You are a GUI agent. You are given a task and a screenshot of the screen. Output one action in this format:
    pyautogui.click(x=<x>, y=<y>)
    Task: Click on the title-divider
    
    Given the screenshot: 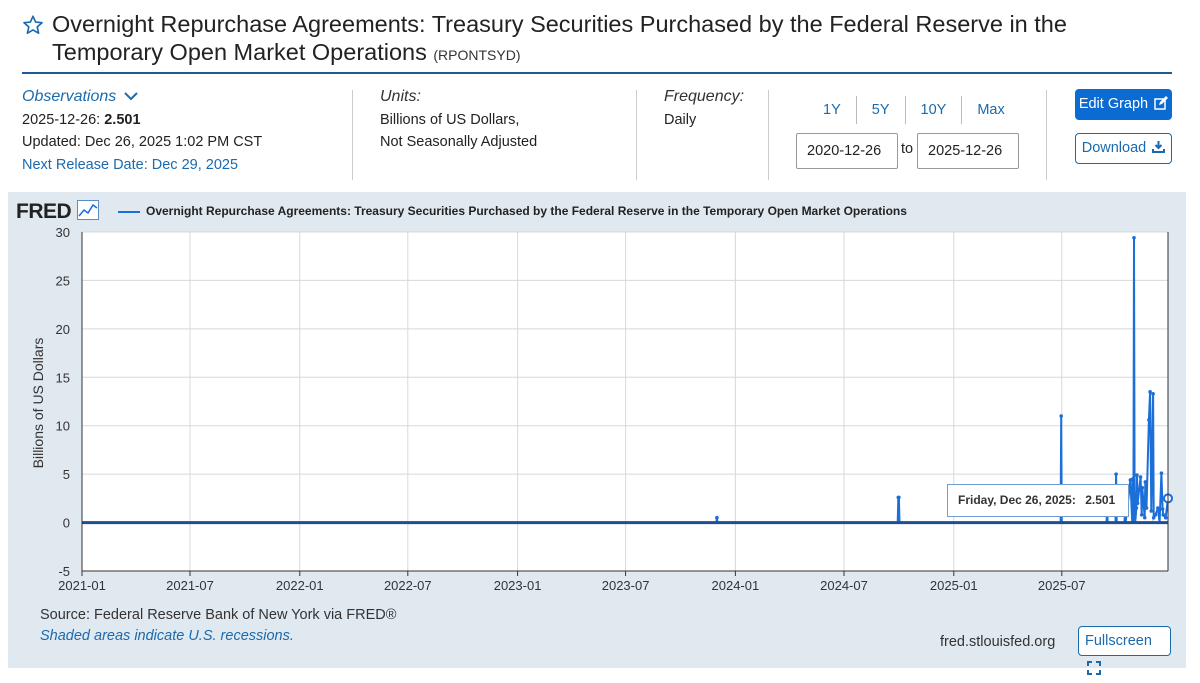 What is the action you would take?
    pyautogui.click(x=597, y=73)
    